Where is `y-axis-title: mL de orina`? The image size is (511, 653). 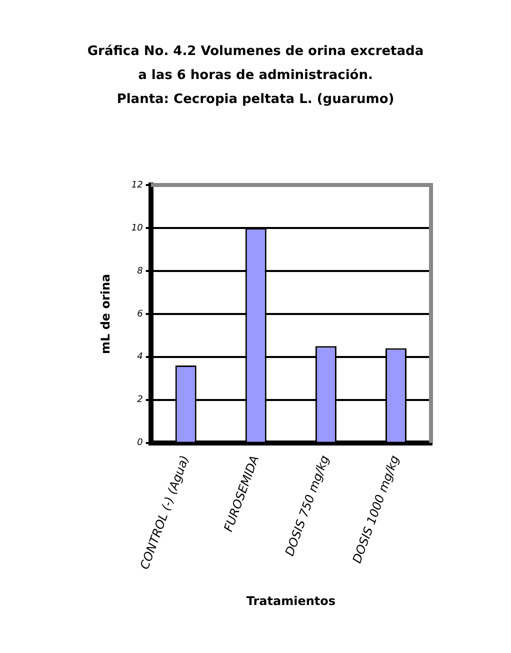 y-axis-title: mL de orina is located at coordinates (105, 314).